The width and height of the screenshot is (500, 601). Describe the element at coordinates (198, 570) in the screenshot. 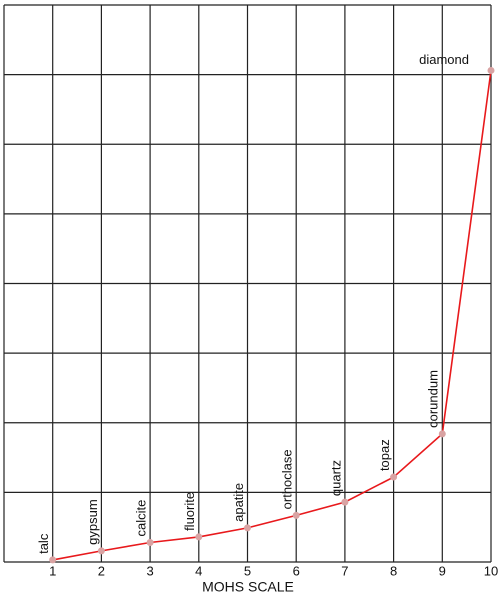

I see `x-tick-label: 4` at that location.